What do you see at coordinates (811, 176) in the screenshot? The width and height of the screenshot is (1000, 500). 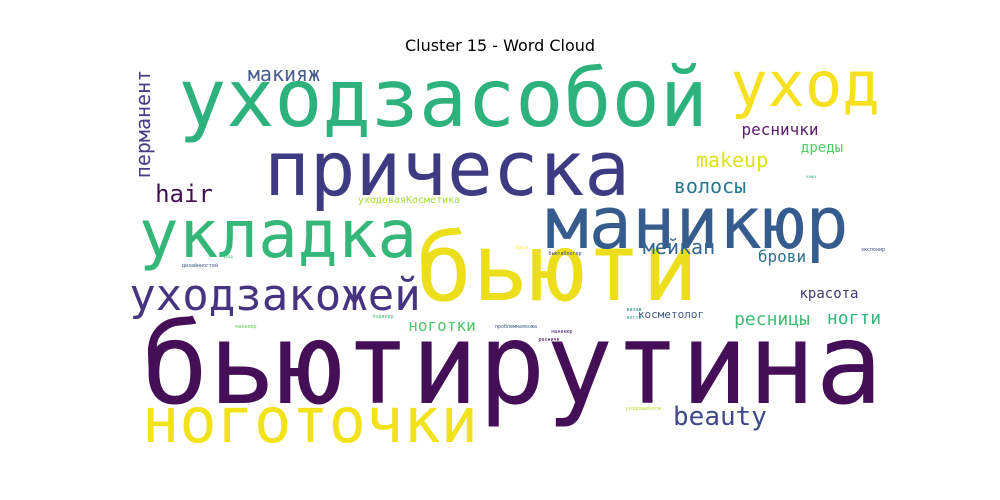 I see `word-36: кожа` at bounding box center [811, 176].